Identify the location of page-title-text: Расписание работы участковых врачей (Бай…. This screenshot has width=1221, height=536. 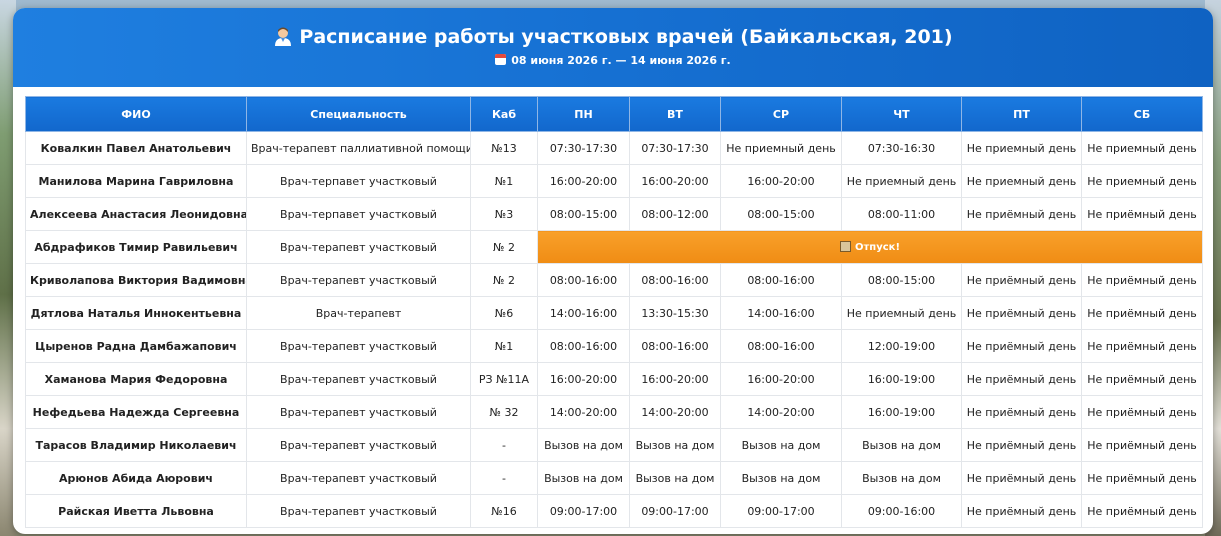
(626, 37).